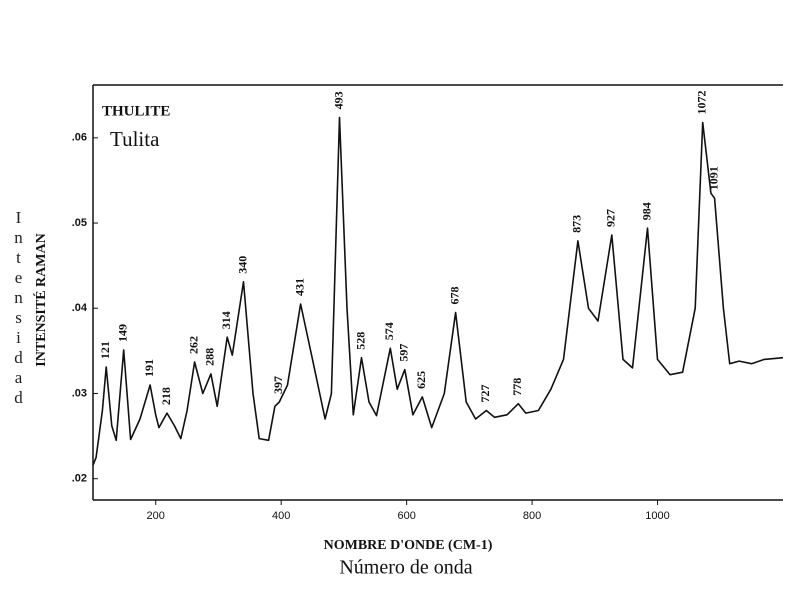 Image resolution: width=800 pixels, height=594 pixels. I want to click on peak-label: 218, so click(166, 396).